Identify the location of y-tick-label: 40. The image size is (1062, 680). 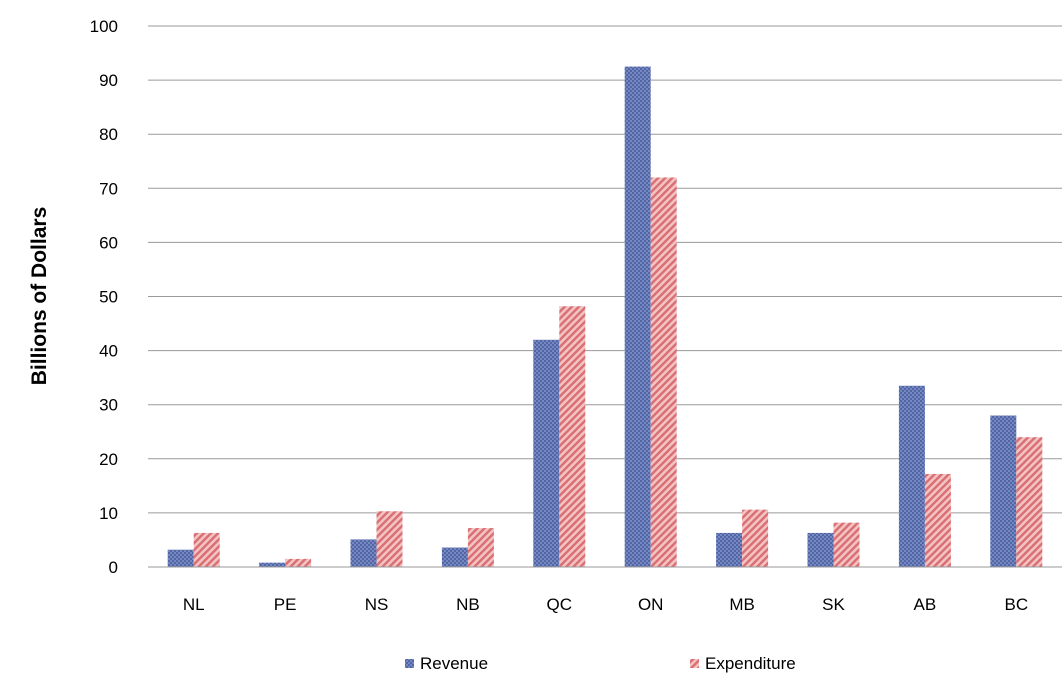
(108, 351).